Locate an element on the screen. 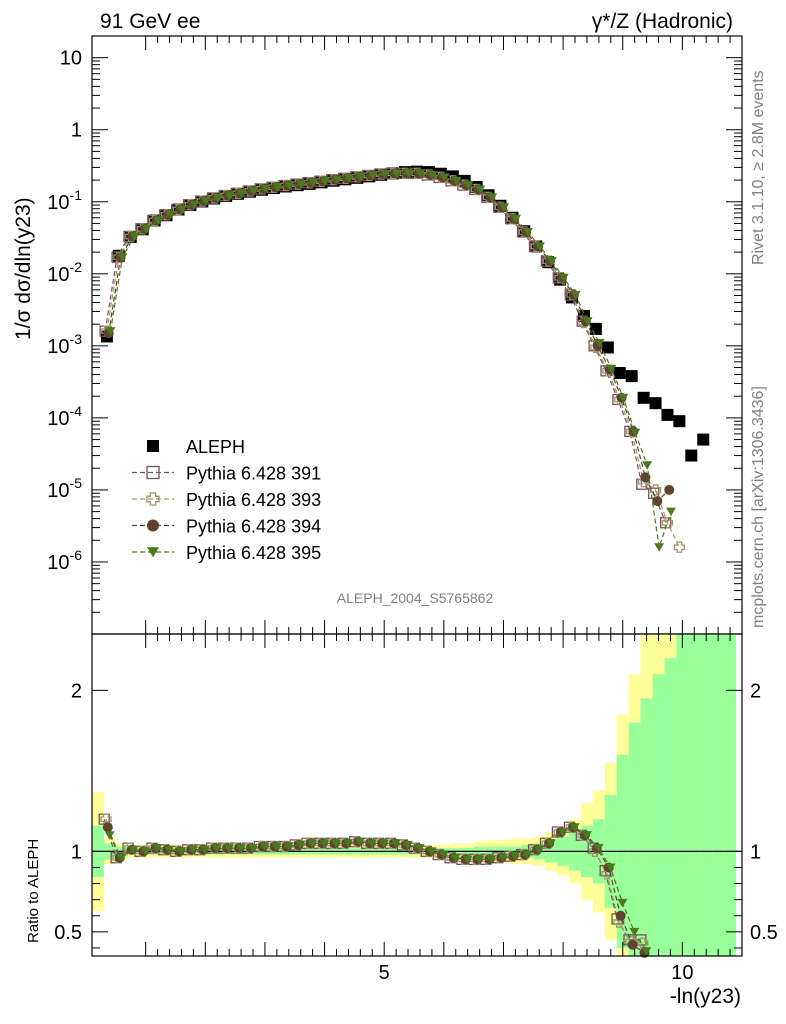 The width and height of the screenshot is (786, 1024). main-ytick-label: 1 is located at coordinates (76, 131).